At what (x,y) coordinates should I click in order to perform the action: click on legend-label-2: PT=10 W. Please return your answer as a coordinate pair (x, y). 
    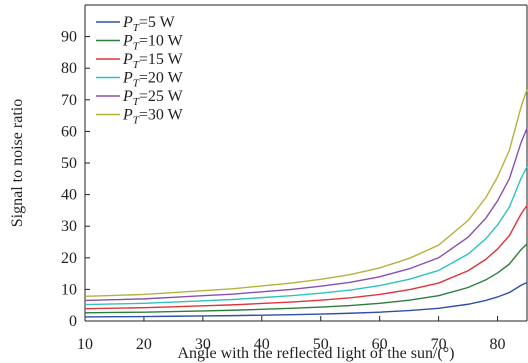
    Looking at the image, I should click on (153, 43).